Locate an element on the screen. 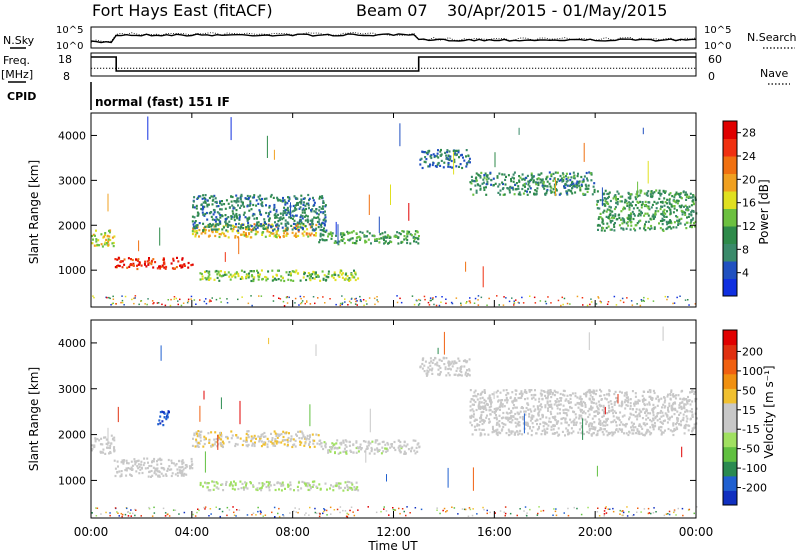  y-tick-label: 1000 is located at coordinates (72, 480).